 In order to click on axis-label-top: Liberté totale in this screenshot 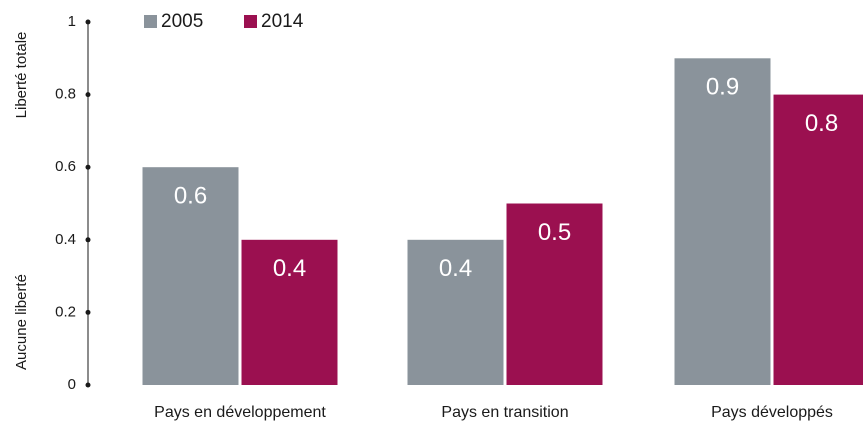, I will do `click(21, 75)`.